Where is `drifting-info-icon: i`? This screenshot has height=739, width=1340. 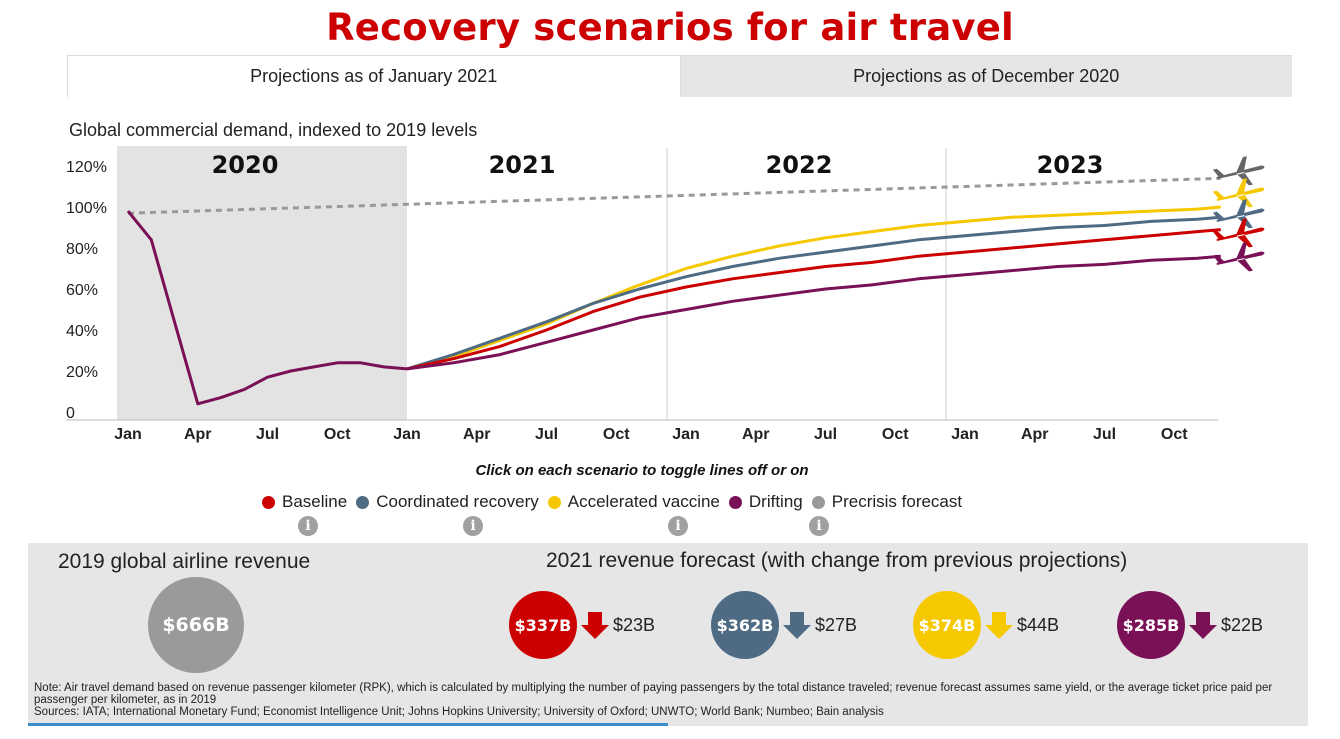 drifting-info-icon: i is located at coordinates (819, 526).